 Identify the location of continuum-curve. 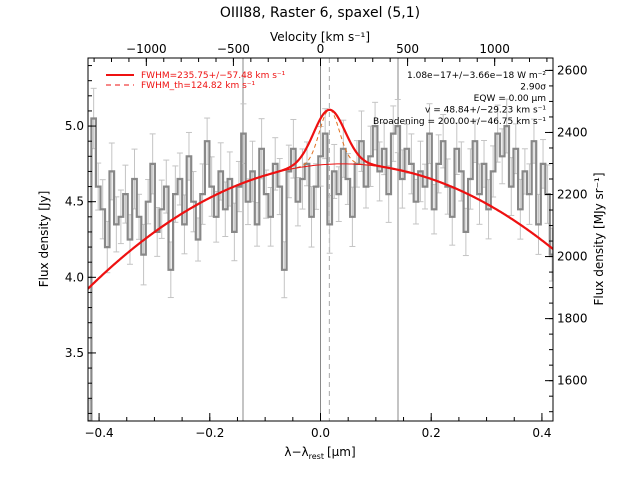
(337, 169).